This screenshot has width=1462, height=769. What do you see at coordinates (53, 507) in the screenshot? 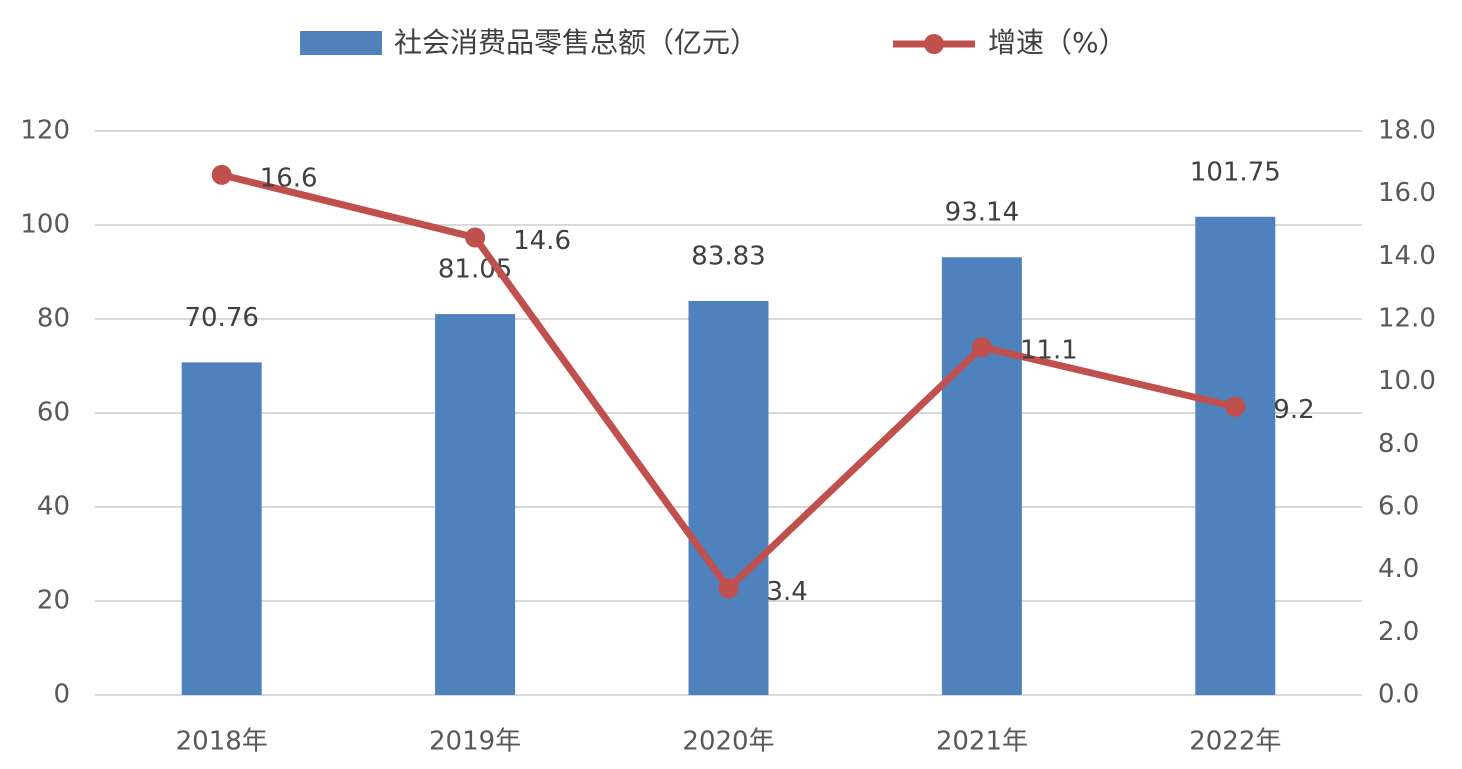
I see `y-tick-label: 40` at bounding box center [53, 507].